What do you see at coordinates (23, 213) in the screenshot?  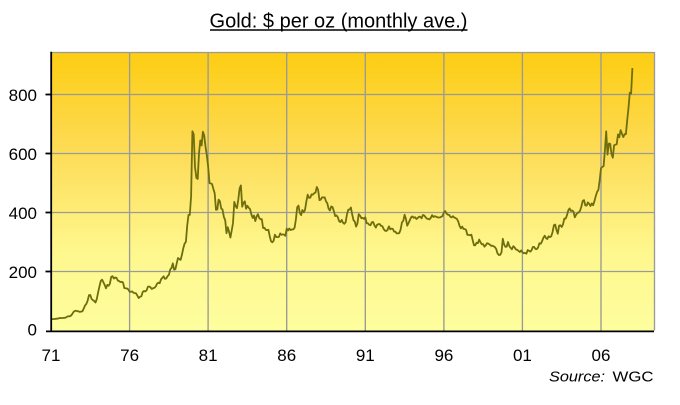 I see `svg-text: 400` at bounding box center [23, 213].